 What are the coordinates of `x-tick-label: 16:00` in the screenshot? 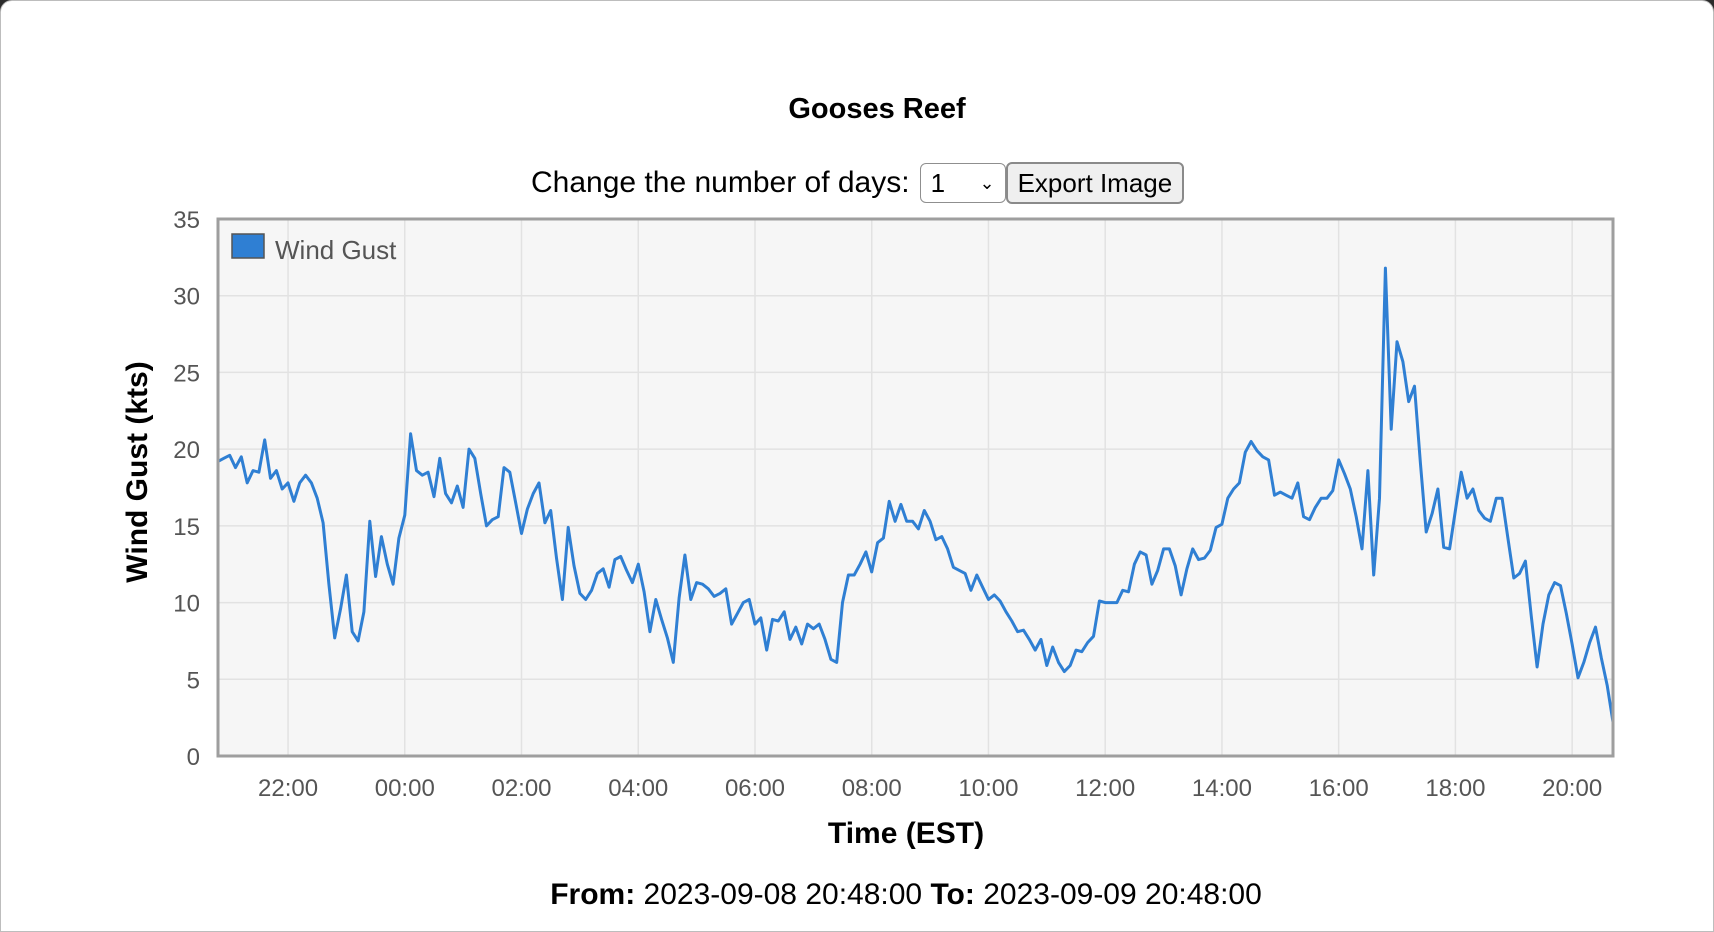 It's located at (1339, 788).